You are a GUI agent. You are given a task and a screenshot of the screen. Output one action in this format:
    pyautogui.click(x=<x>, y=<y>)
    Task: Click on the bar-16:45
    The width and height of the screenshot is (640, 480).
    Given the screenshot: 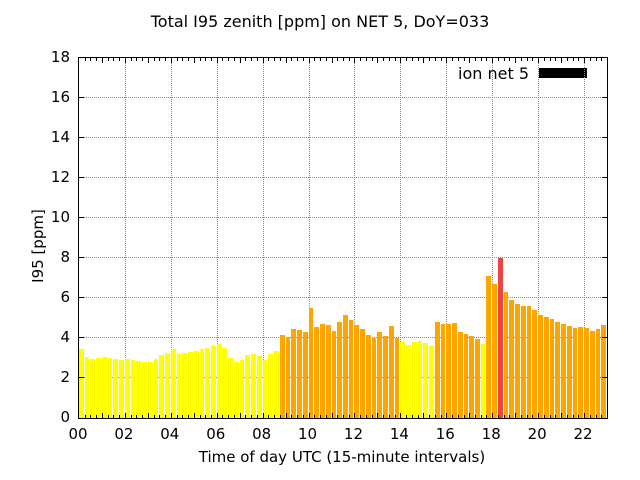 What is the action you would take?
    pyautogui.click(x=466, y=376)
    